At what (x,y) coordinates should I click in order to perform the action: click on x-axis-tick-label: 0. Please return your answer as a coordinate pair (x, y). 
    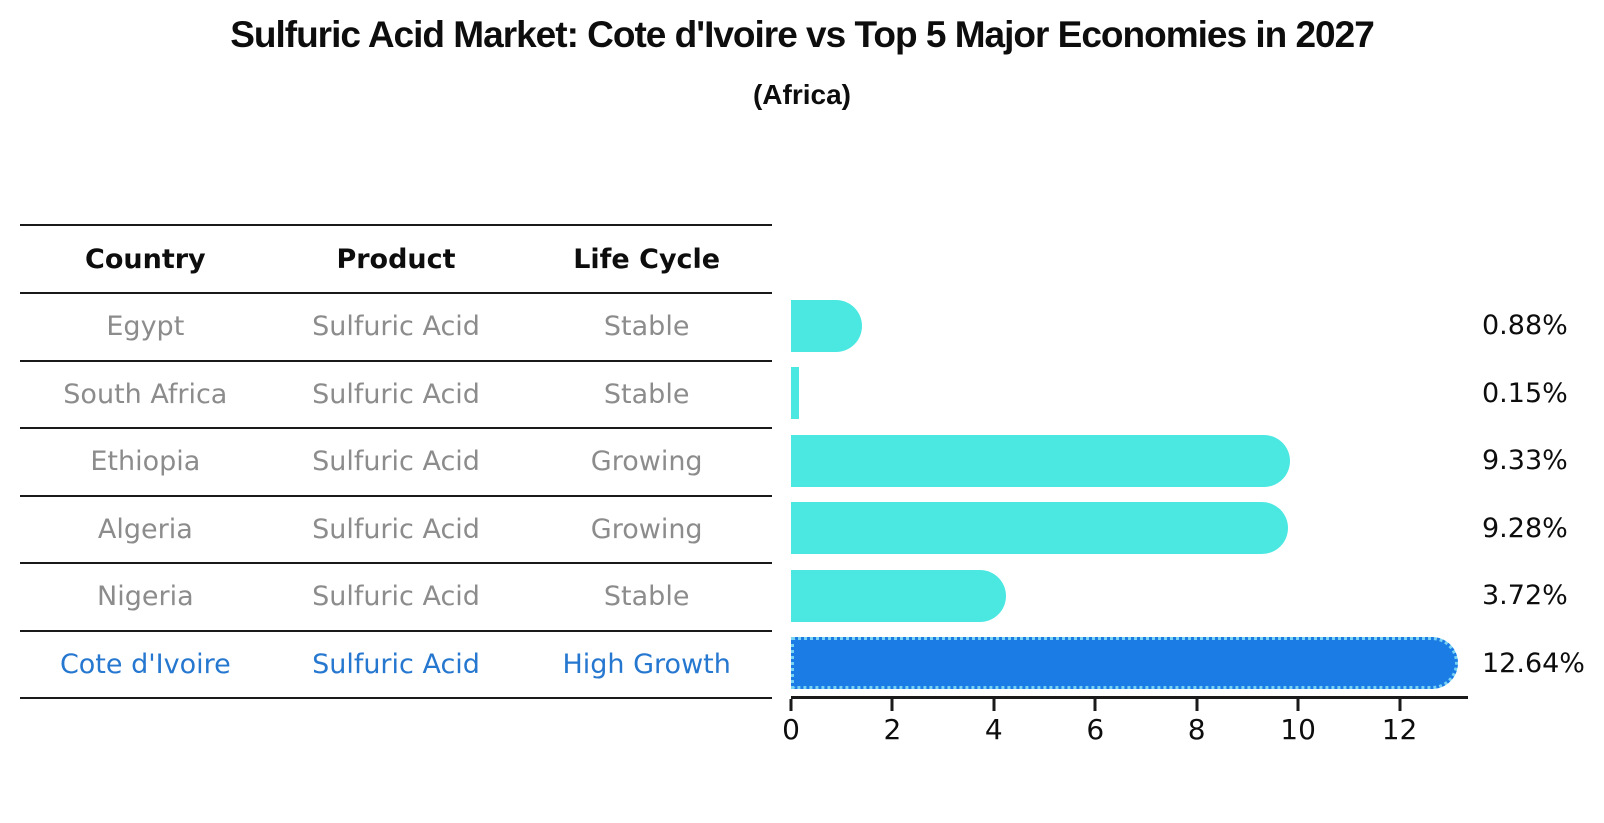
    Looking at the image, I should click on (791, 729).